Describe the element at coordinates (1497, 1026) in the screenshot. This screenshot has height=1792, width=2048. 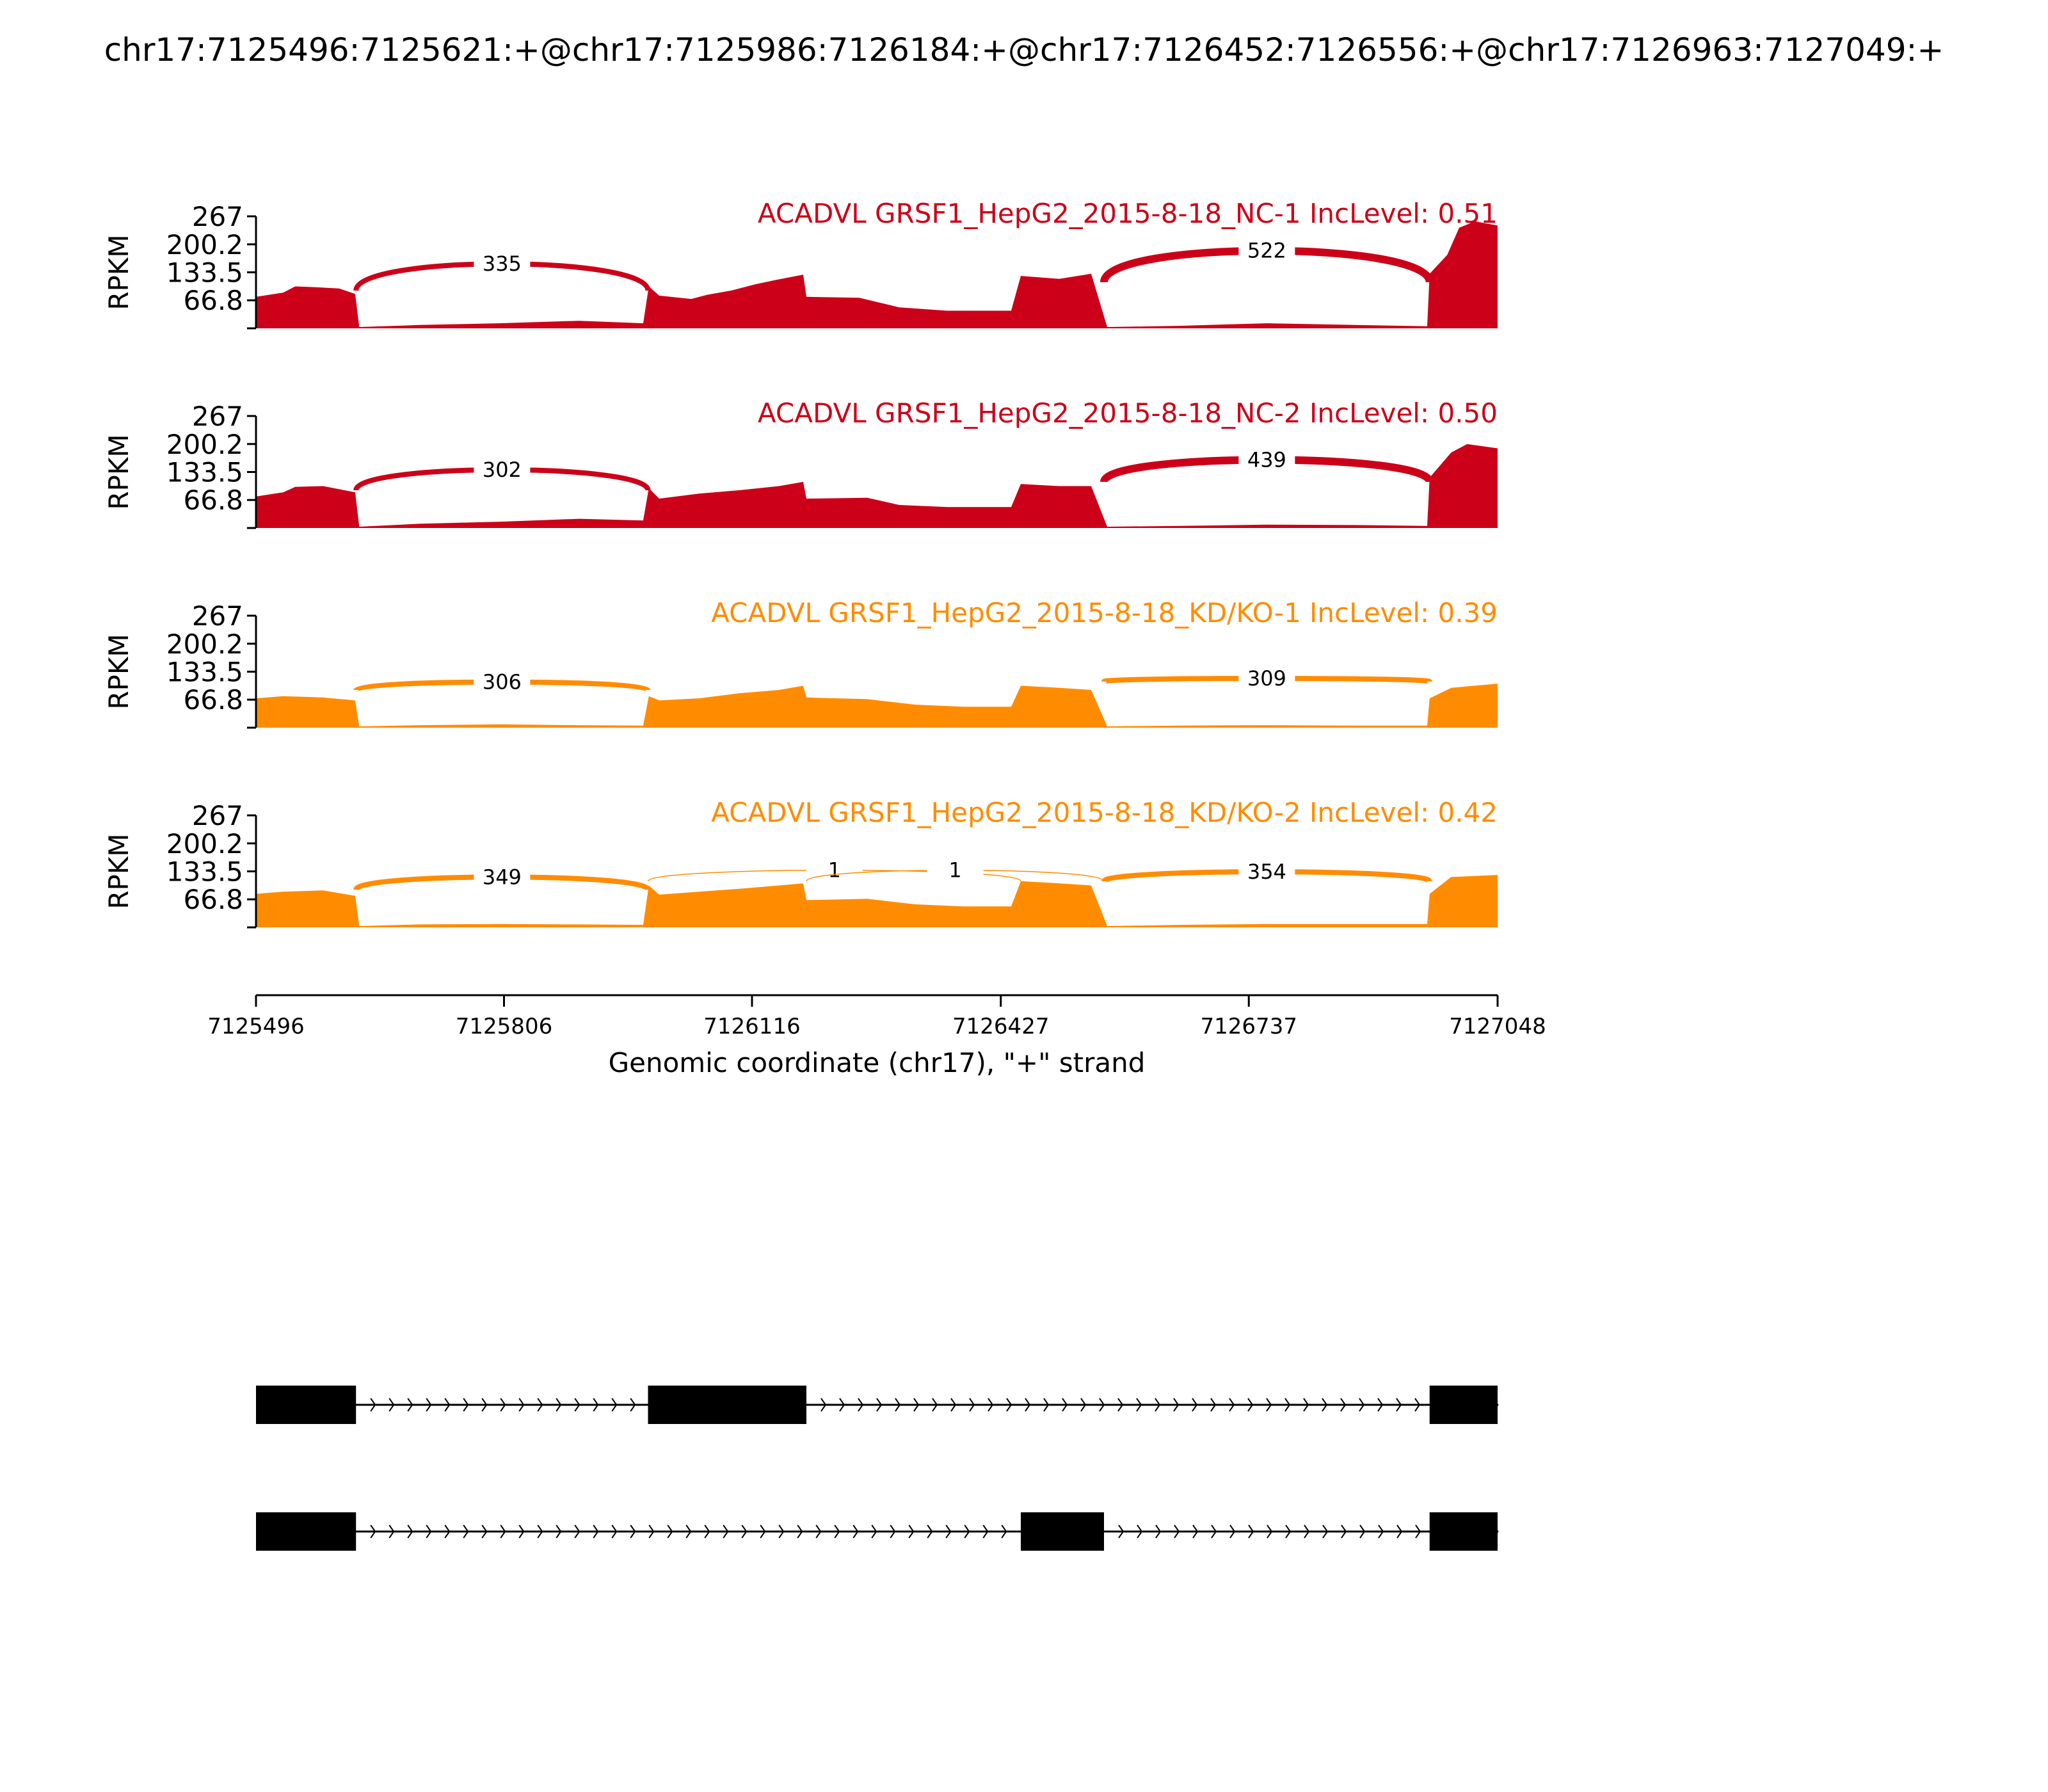
I see `x-tick-label: 7127048` at that location.